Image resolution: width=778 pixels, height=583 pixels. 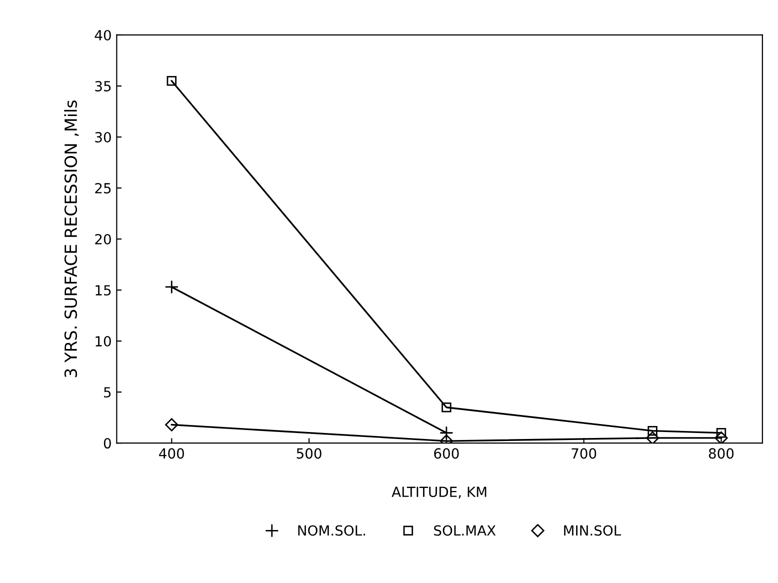 What do you see at coordinates (103, 239) in the screenshot?
I see `y-tick-label: 20` at bounding box center [103, 239].